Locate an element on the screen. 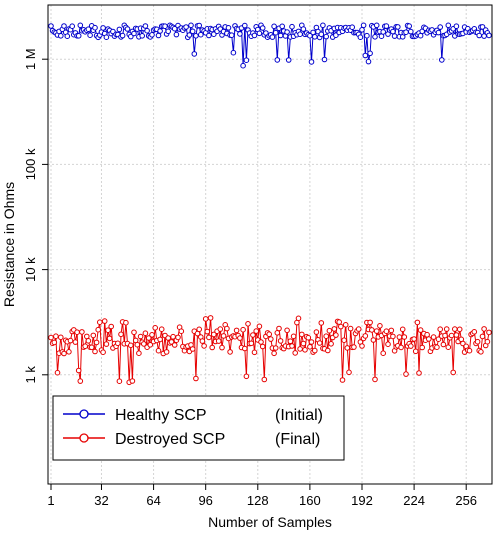 The width and height of the screenshot is (498, 534). legend-item: Destroyed SCP (Final) is located at coordinates (191, 439).